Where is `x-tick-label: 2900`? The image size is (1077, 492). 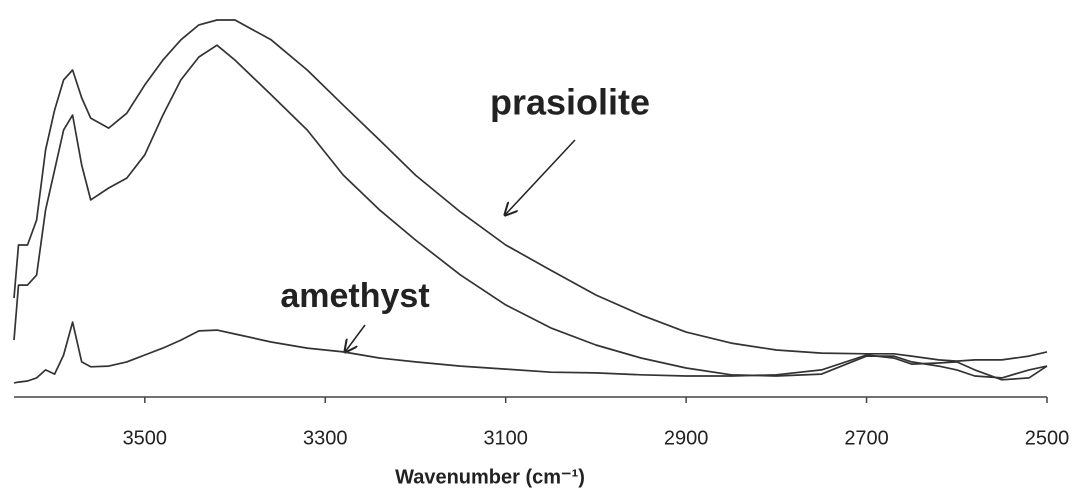 x-tick-label: 2900 is located at coordinates (686, 438).